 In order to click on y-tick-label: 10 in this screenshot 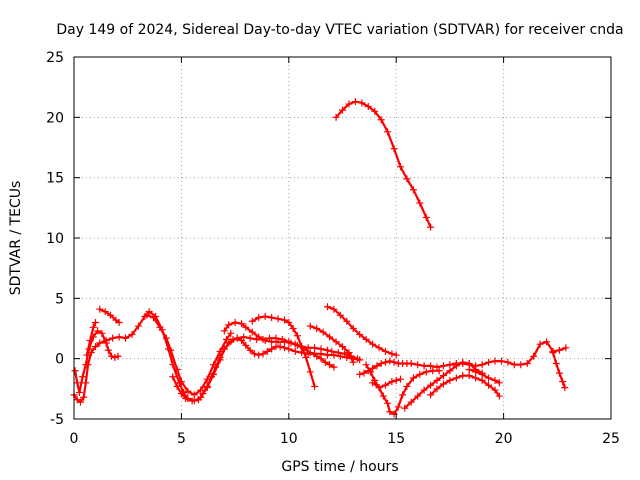, I will do `click(55, 239)`.